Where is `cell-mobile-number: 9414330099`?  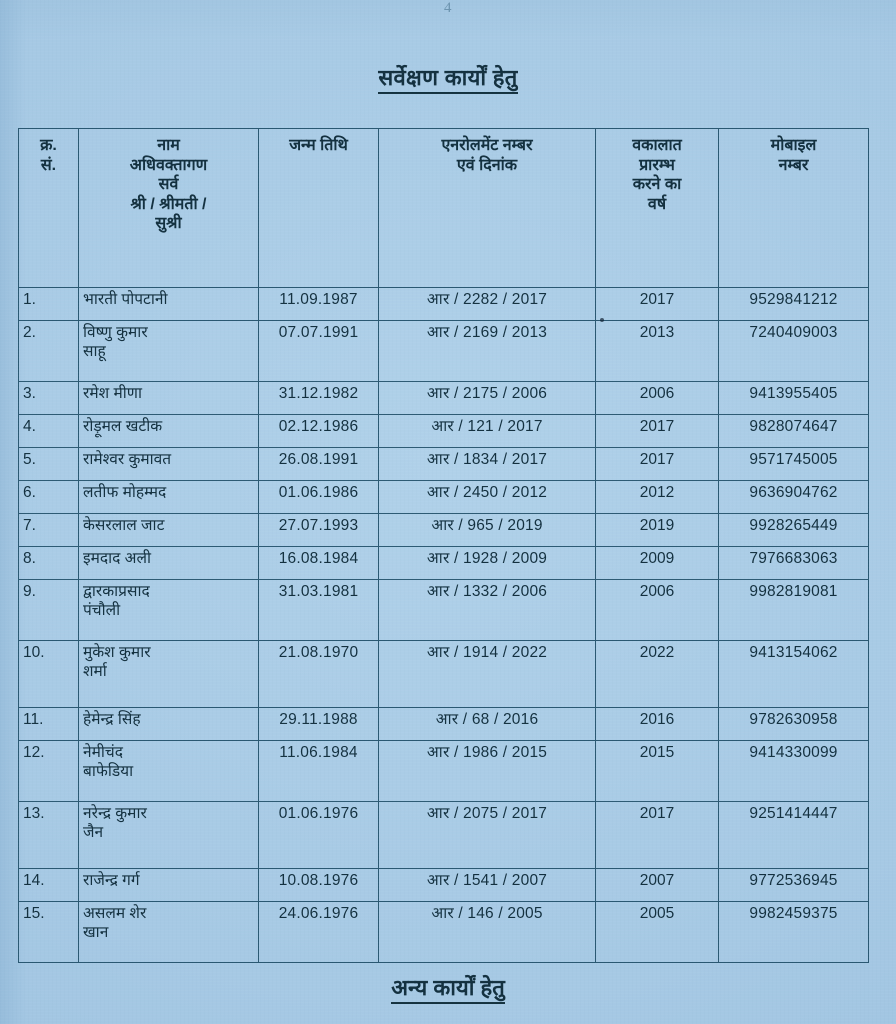 cell-mobile-number: 9414330099 is located at coordinates (793, 771).